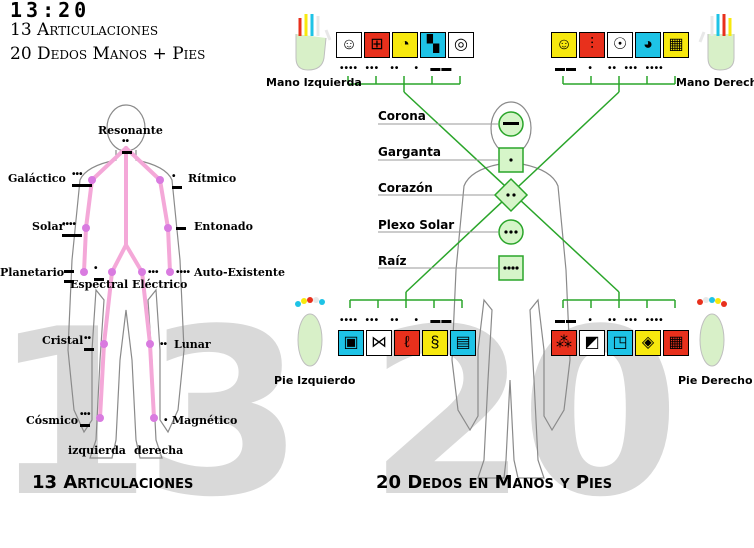 The height and width of the screenshot is (548, 754). What do you see at coordinates (108, 54) in the screenshot?
I see `subtitle-dedos: 20 Dedos Manos + Pies` at bounding box center [108, 54].